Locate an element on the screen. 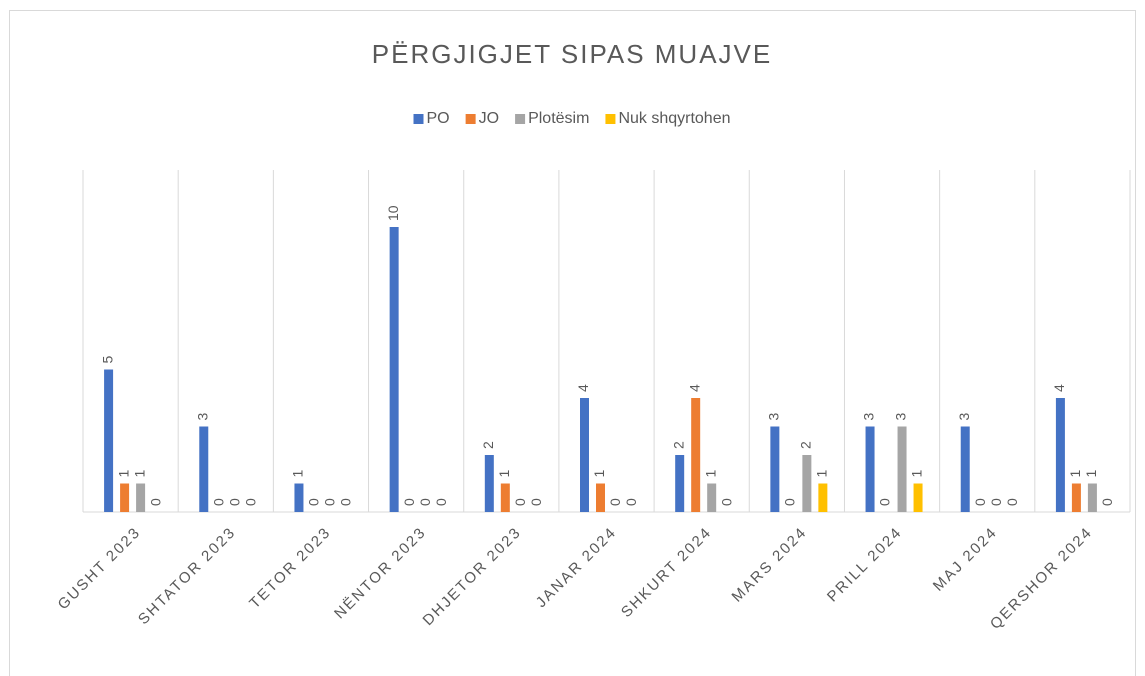 The image size is (1145, 676). legend-label: PO is located at coordinates (438, 118).